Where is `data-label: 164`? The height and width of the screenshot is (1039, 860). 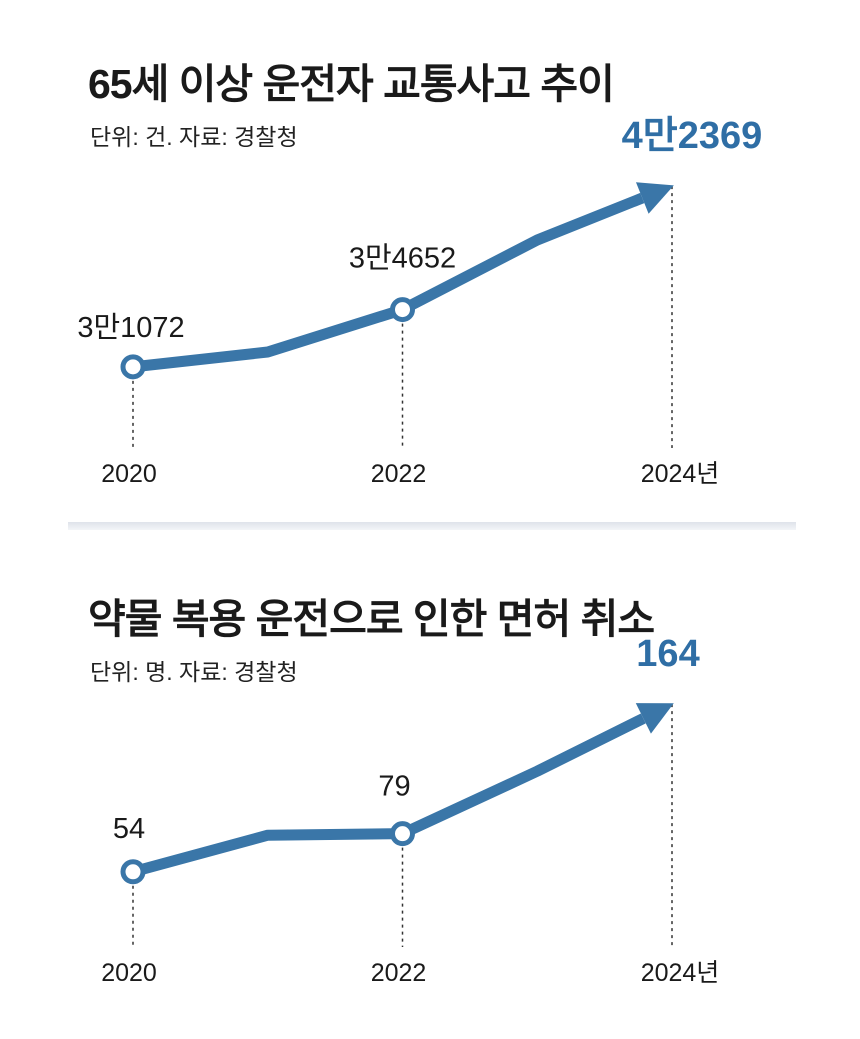
data-label: 164 is located at coordinates (667, 654).